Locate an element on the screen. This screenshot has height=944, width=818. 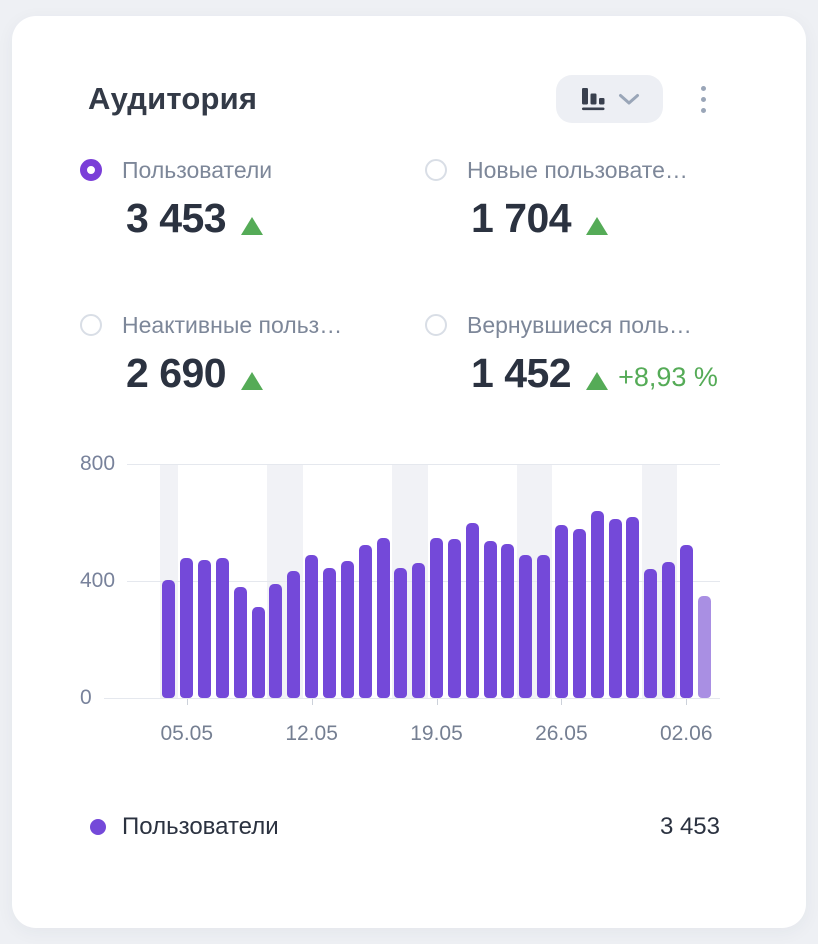
metric-value-row: 2 690 is located at coordinates (275, 373).